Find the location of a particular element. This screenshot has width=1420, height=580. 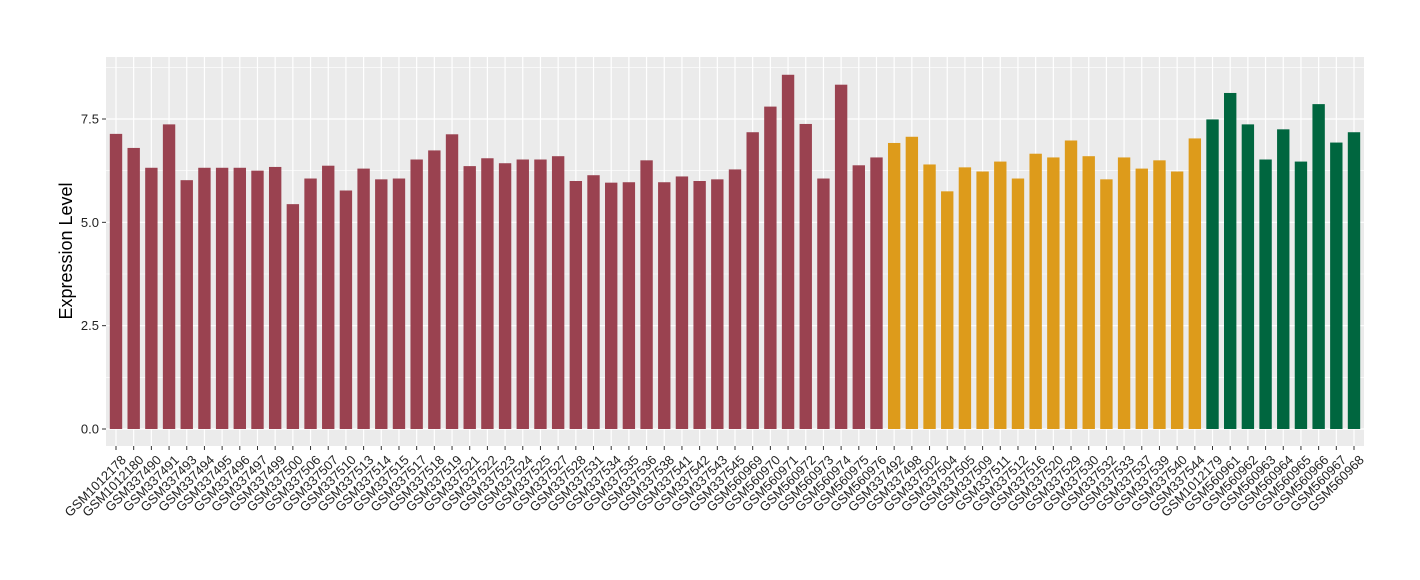

y-axis: 0.0 2.5 5.0 7.5 is located at coordinates (93, 274).